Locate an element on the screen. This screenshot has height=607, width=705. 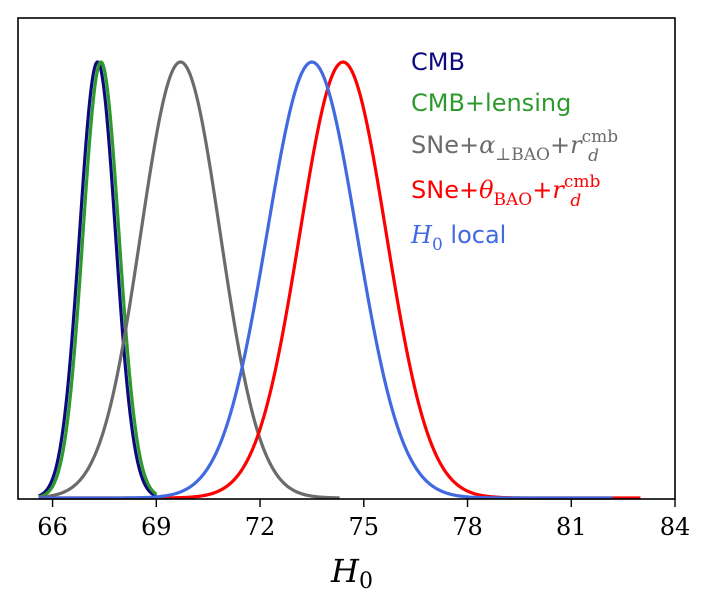
legend-entry-0: CMB is located at coordinates (438, 62).